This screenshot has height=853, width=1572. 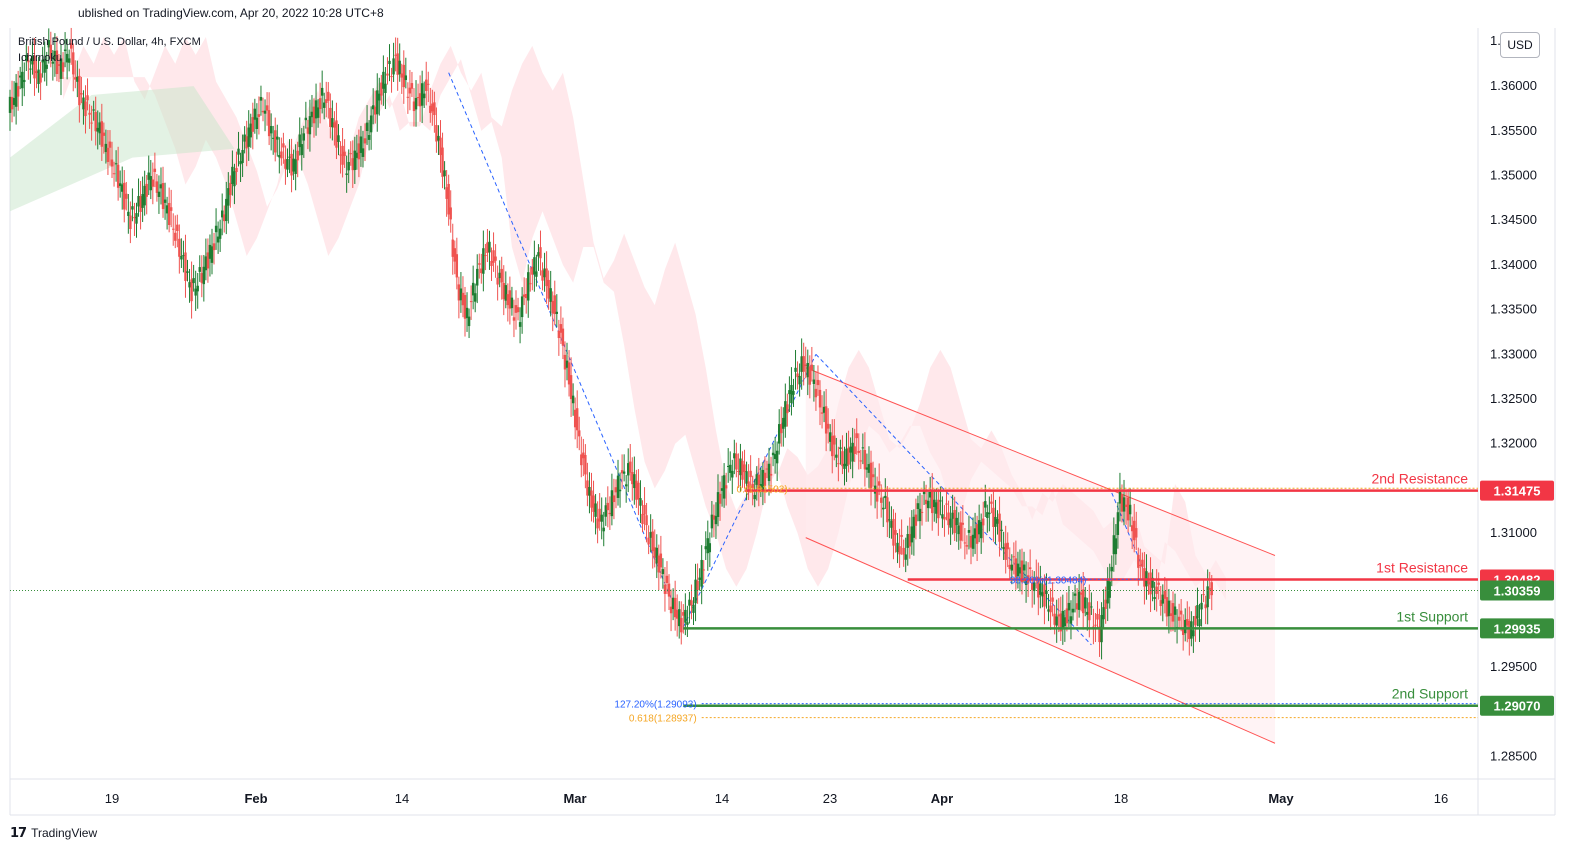 What do you see at coordinates (1520, 45) in the screenshot?
I see `currency-button: USD` at bounding box center [1520, 45].